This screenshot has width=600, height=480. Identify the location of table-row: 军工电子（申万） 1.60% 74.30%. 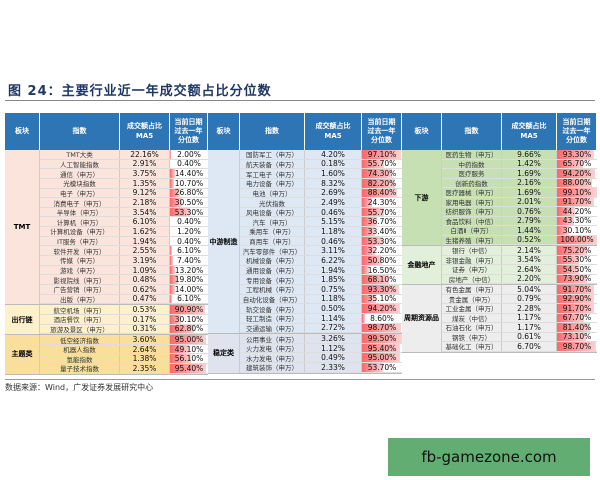
(321, 174).